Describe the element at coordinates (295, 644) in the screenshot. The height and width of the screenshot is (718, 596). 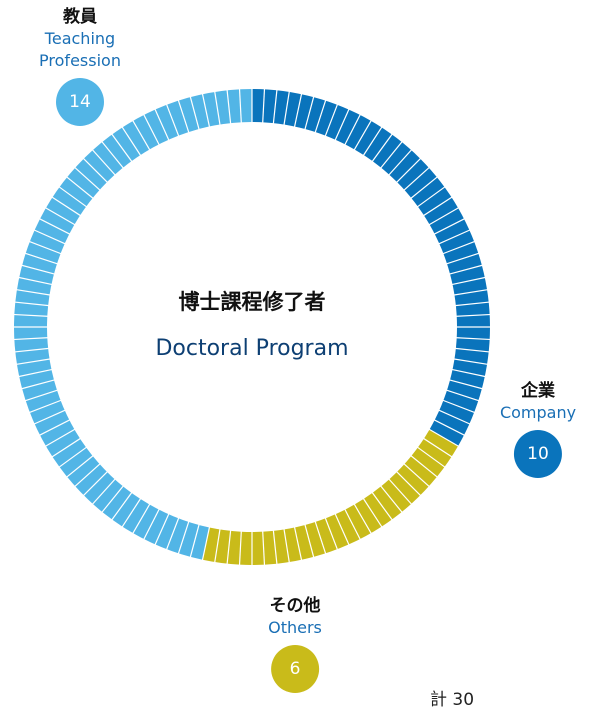
I see `category-label: その他 Others 6` at that location.